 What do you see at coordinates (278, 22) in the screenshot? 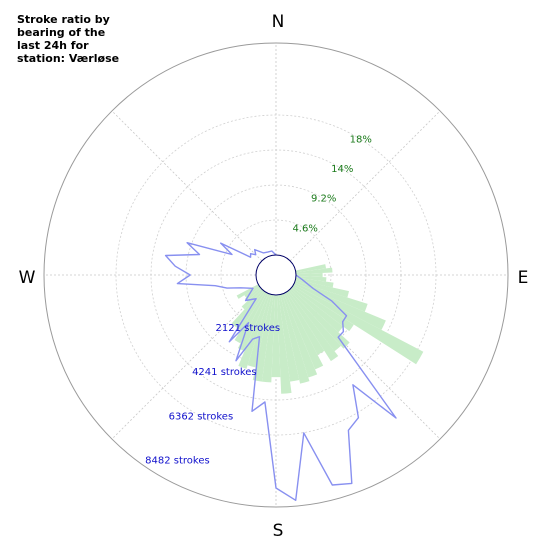
I see `direction-label-n: N` at bounding box center [278, 22].